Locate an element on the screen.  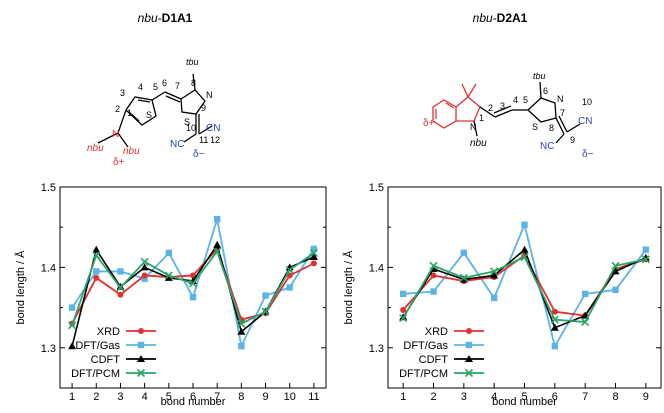
y-tick-label: 1.3 is located at coordinates (376, 349).